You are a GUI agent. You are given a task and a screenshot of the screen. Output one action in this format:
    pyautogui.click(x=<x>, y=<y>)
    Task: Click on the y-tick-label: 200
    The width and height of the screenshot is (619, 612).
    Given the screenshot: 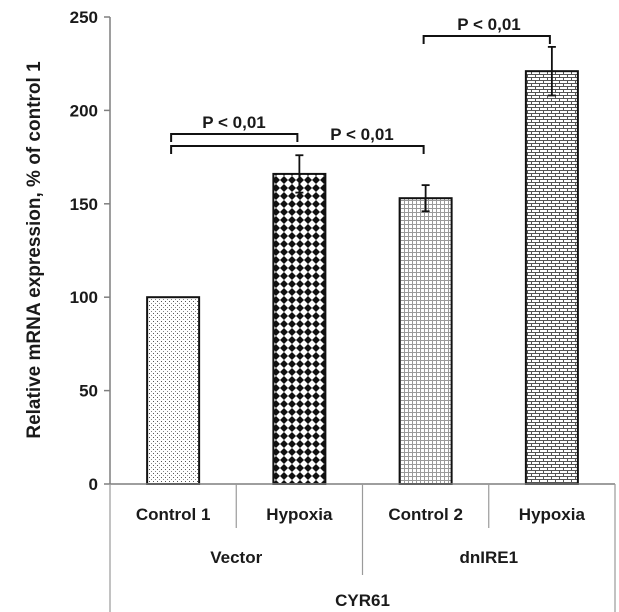 What is the action you would take?
    pyautogui.click(x=84, y=110)
    